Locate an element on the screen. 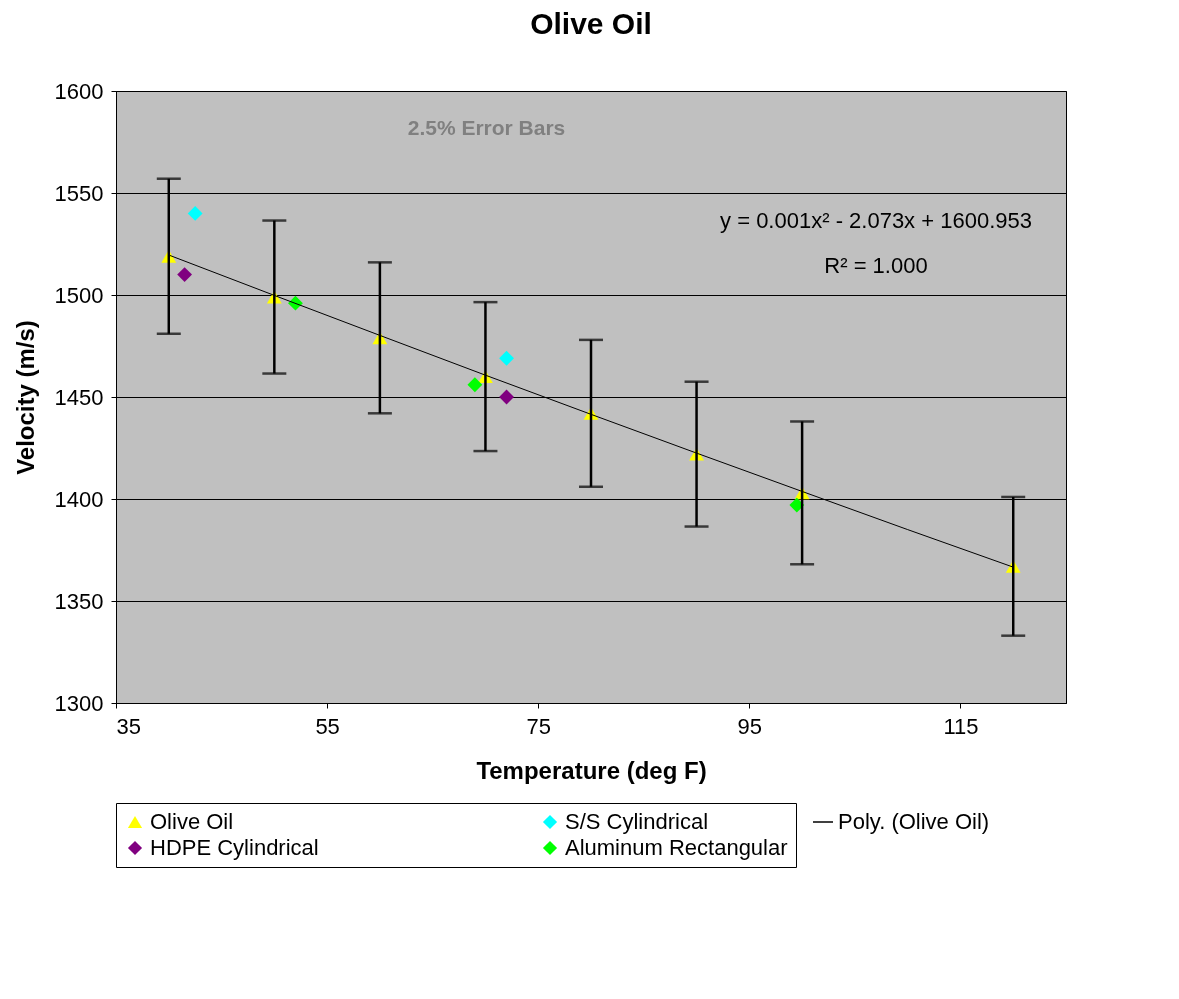 The width and height of the screenshot is (1179, 999). chart-title: Olive Oil is located at coordinates (591, 23).